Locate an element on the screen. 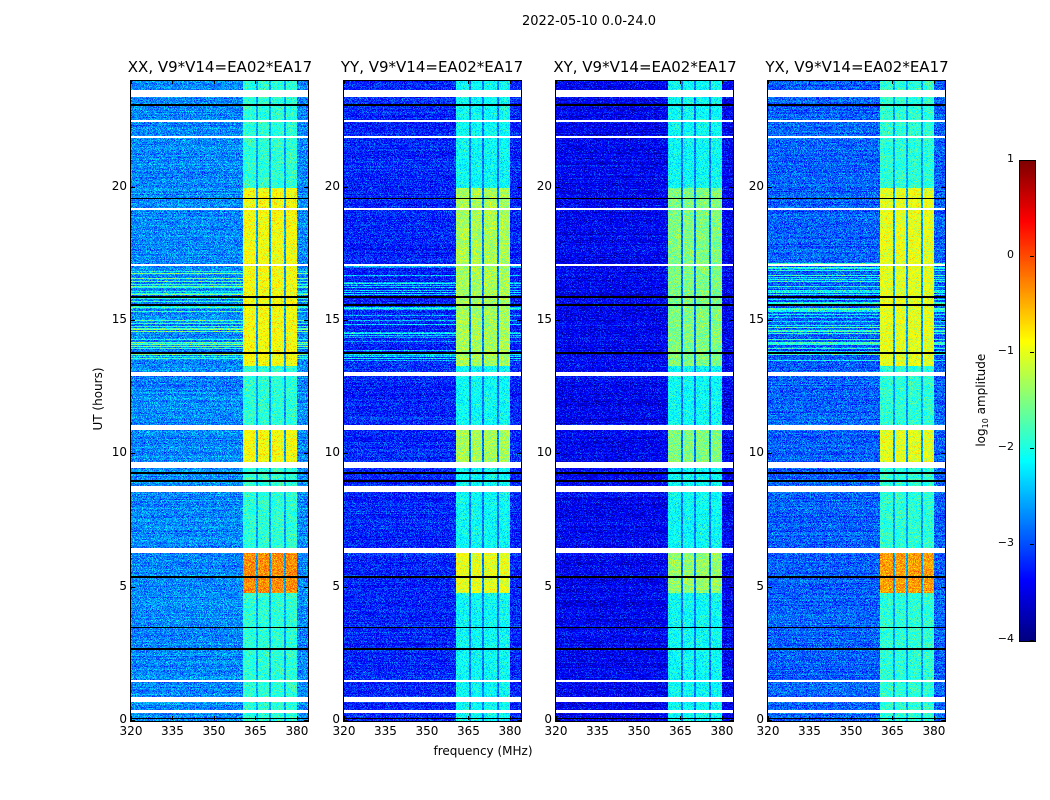 This screenshot has height=800, width=1050. heatmap-xx is located at coordinates (219, 401).